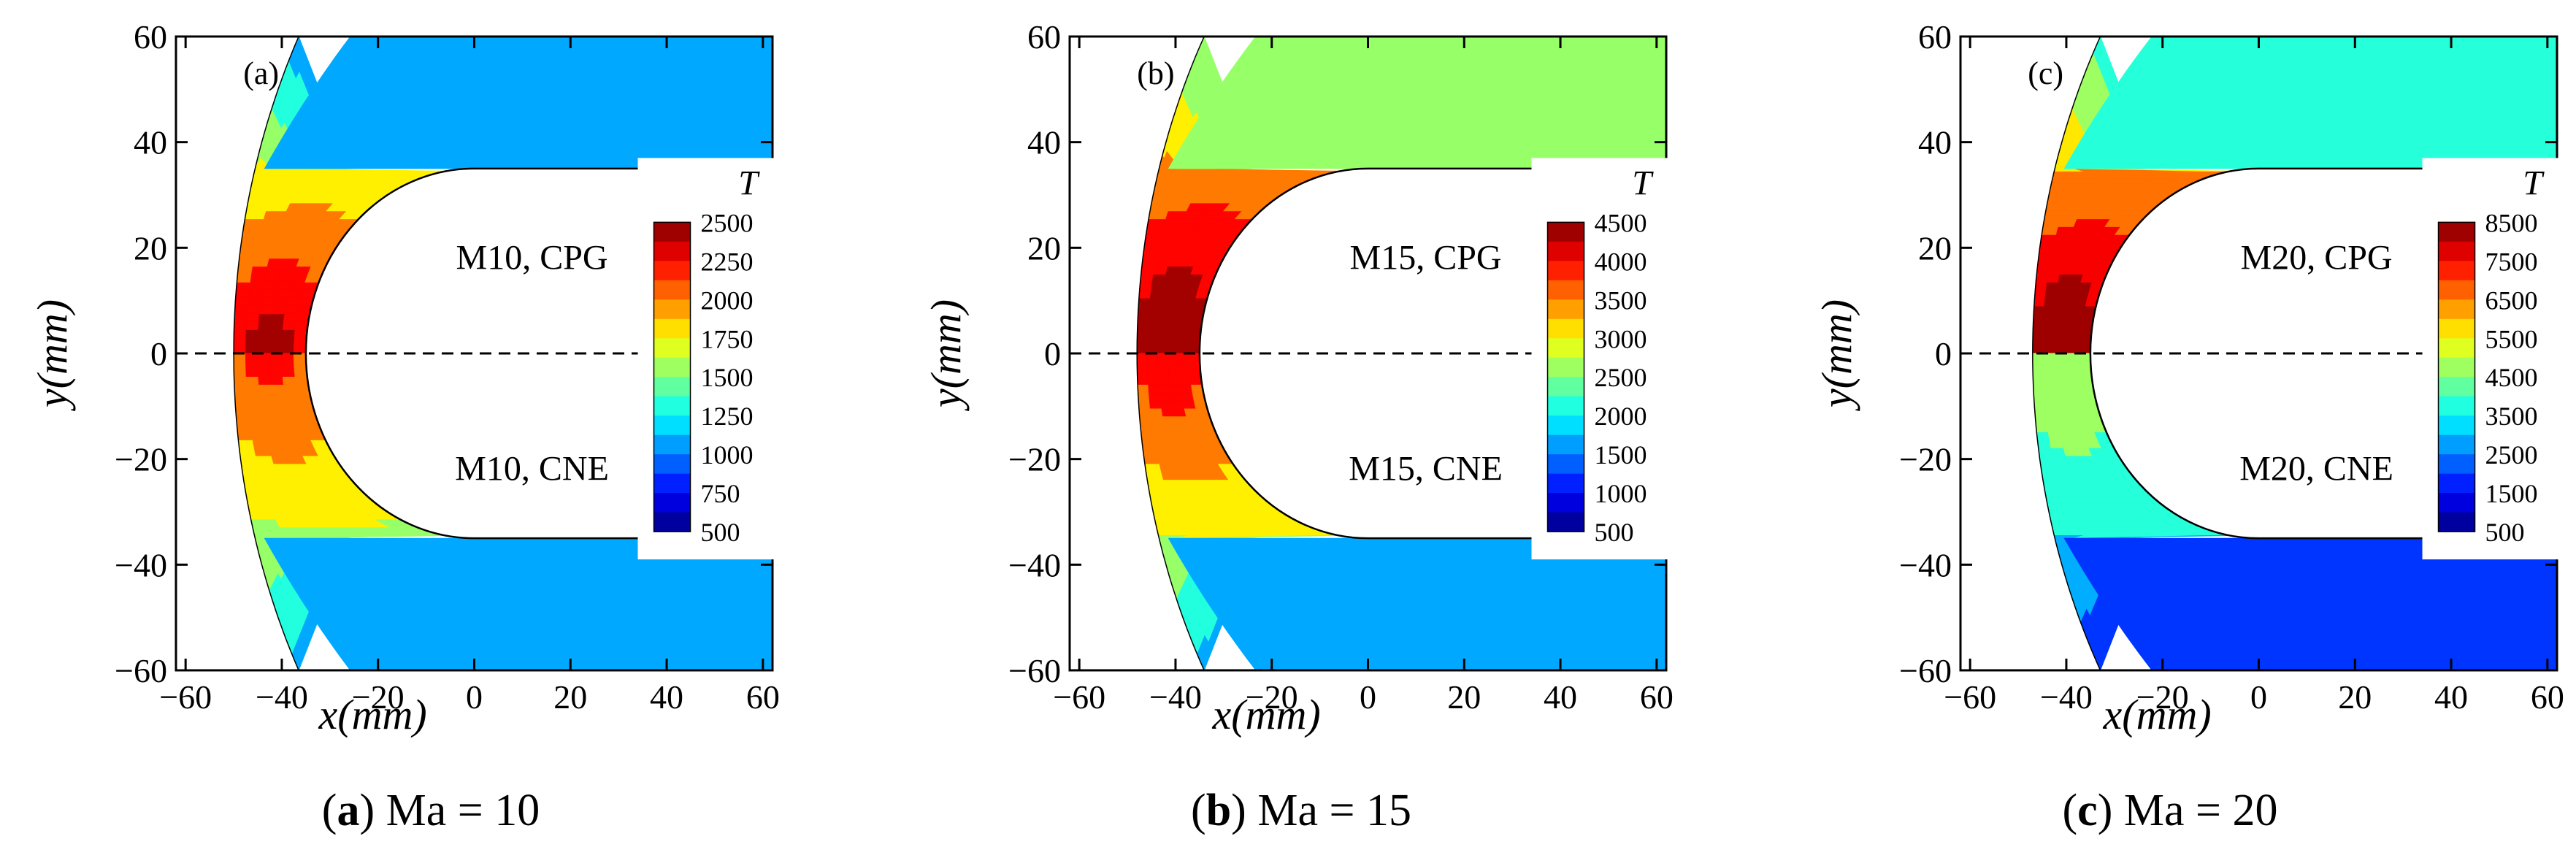 Image resolution: width=2576 pixels, height=866 pixels. What do you see at coordinates (1464, 697) in the screenshot?
I see `x-tick-label: 20` at bounding box center [1464, 697].